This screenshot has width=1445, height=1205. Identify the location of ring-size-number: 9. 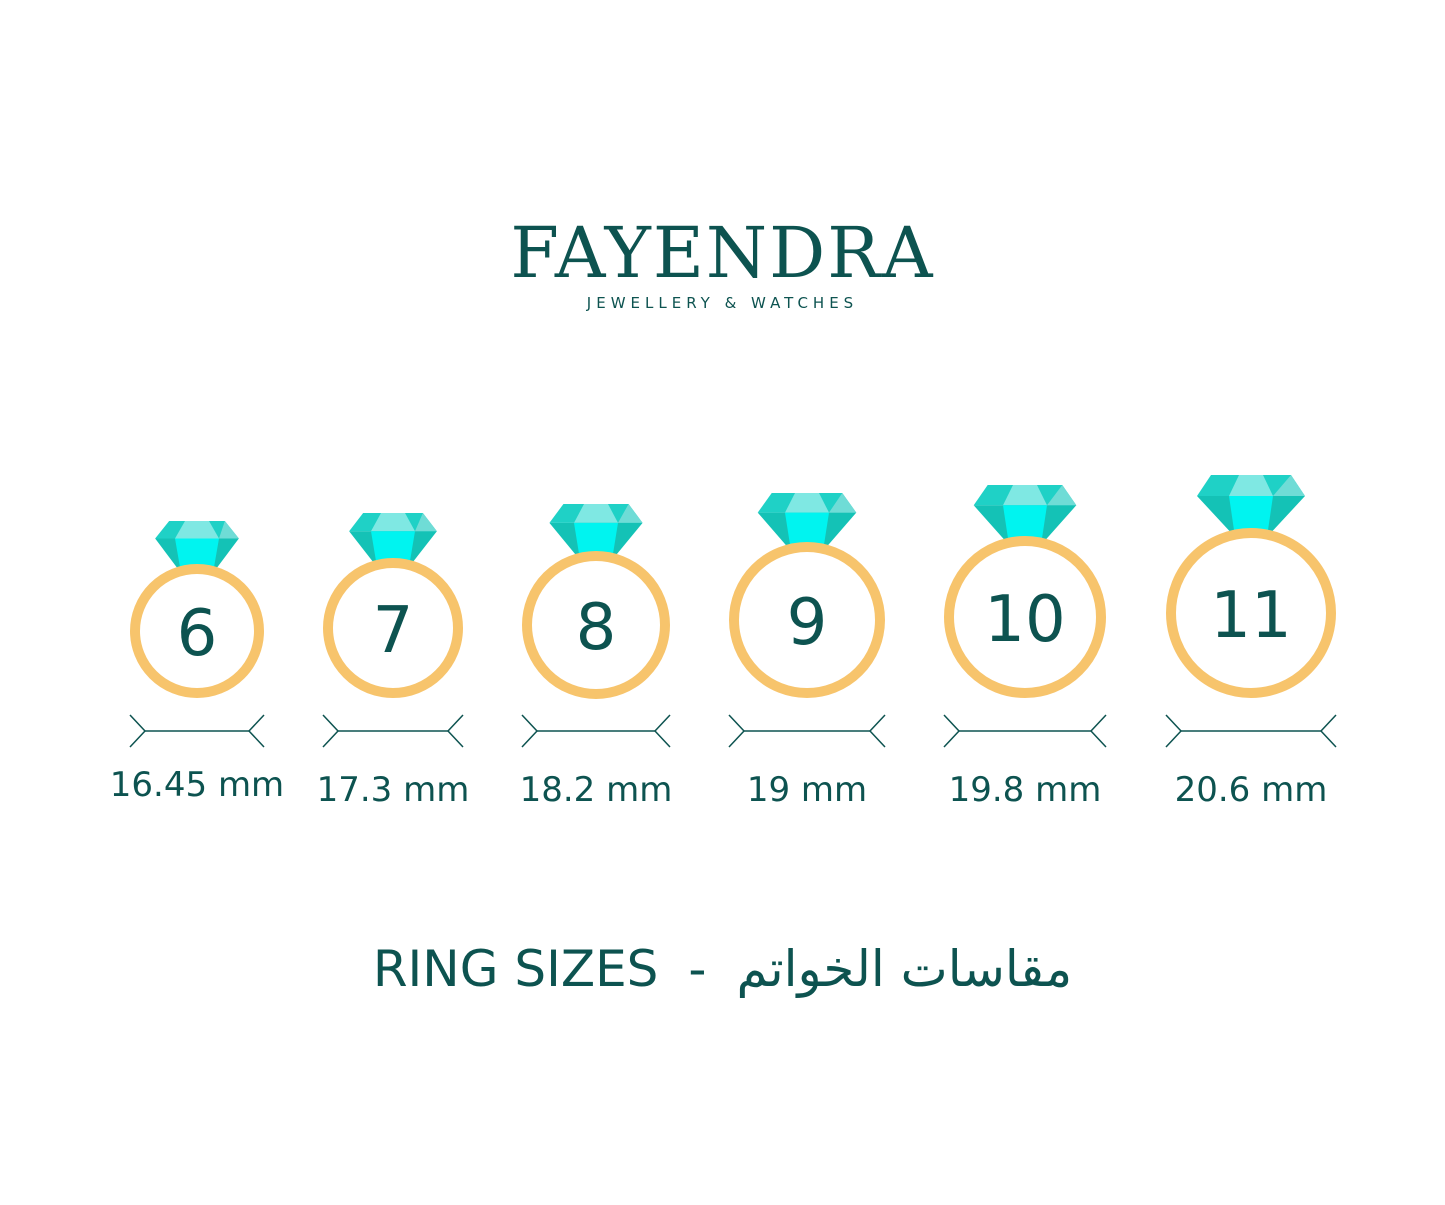
(807, 623).